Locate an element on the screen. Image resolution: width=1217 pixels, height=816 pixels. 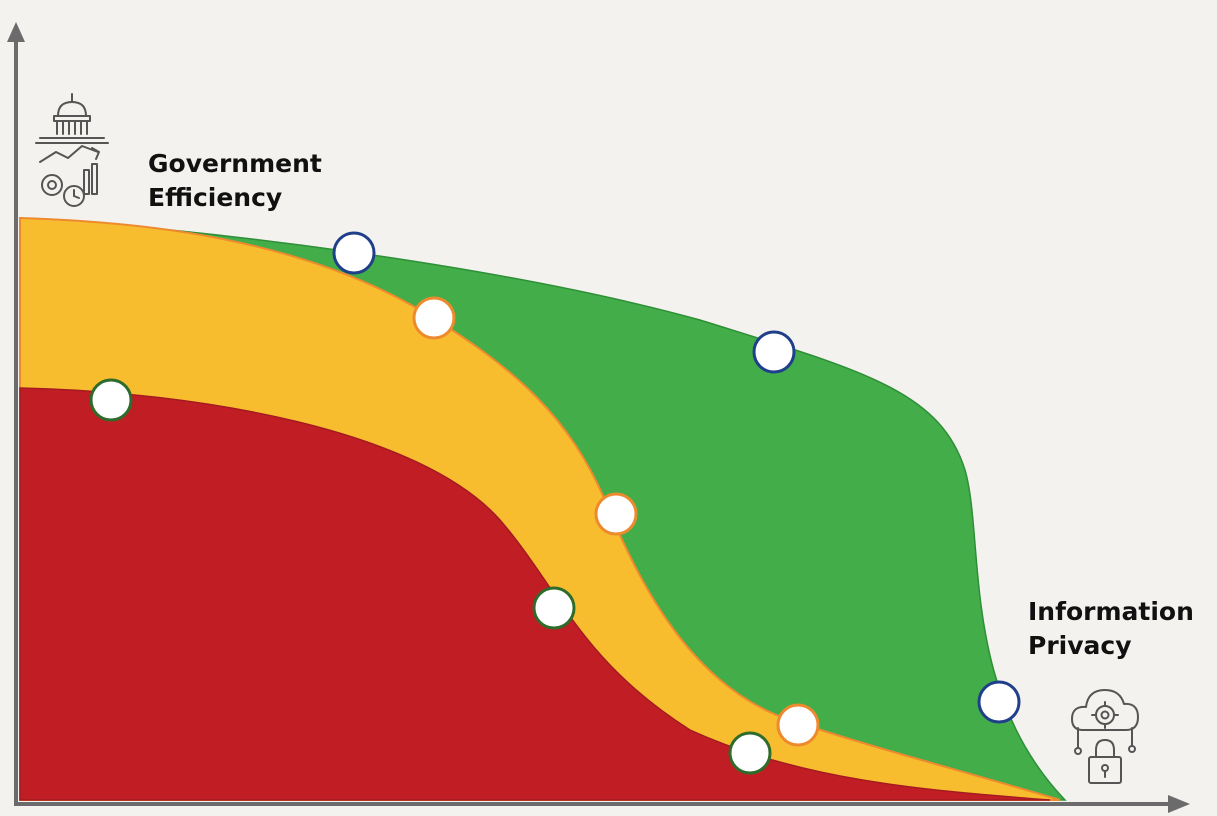
x-axis-label: Information Privacy is located at coordinates (1111, 629).